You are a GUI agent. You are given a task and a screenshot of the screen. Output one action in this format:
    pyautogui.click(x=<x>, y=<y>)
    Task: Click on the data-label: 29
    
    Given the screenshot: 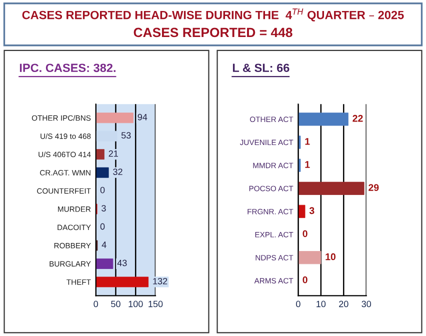 What is the action you would take?
    pyautogui.click(x=373, y=187)
    